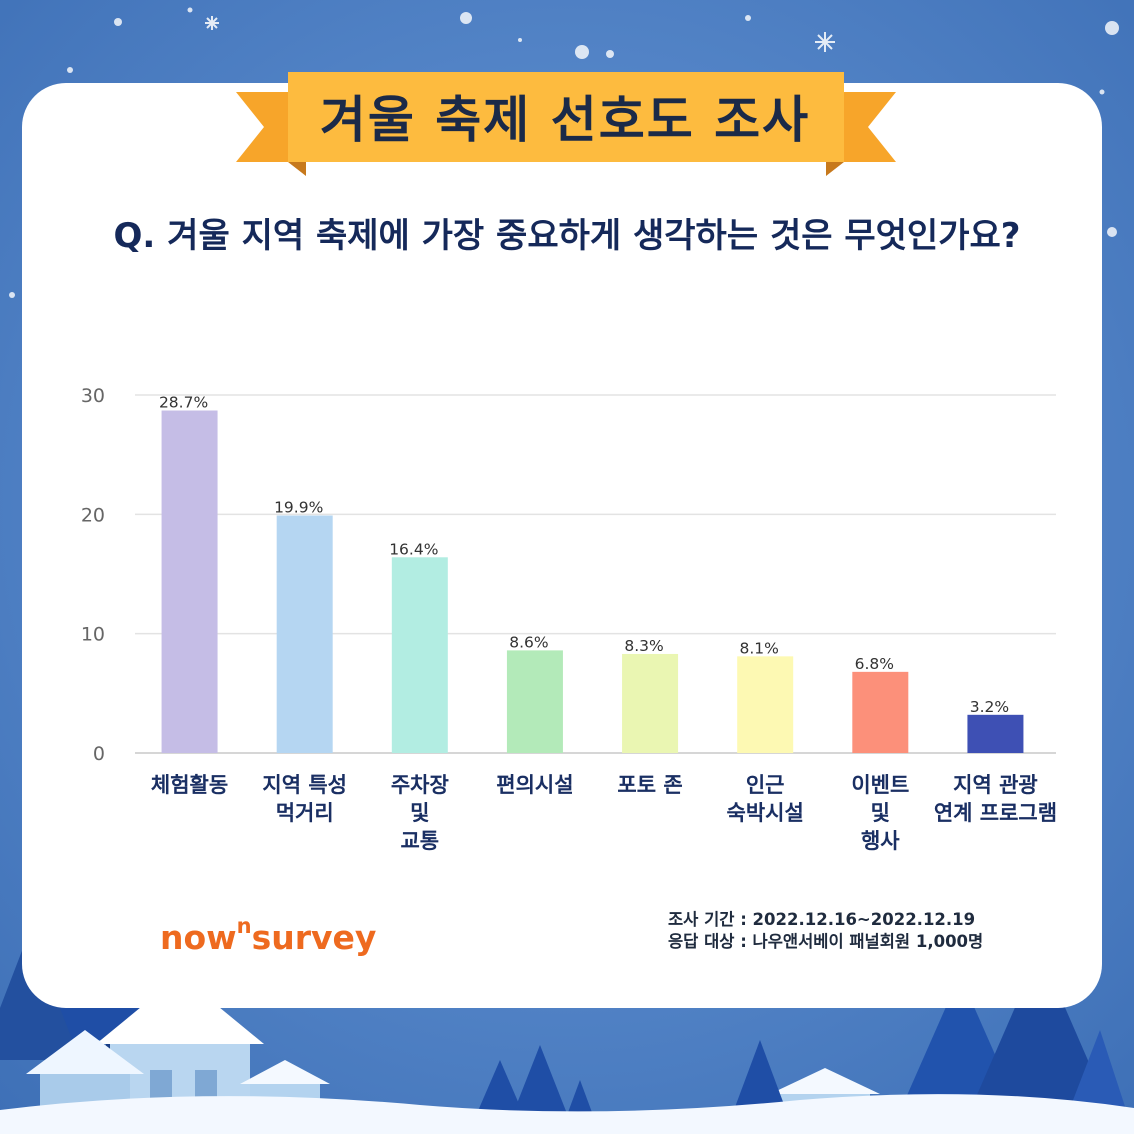 The height and width of the screenshot is (1134, 1134). What do you see at coordinates (244, 926) in the screenshot?
I see `brand-superscript: n` at bounding box center [244, 926].